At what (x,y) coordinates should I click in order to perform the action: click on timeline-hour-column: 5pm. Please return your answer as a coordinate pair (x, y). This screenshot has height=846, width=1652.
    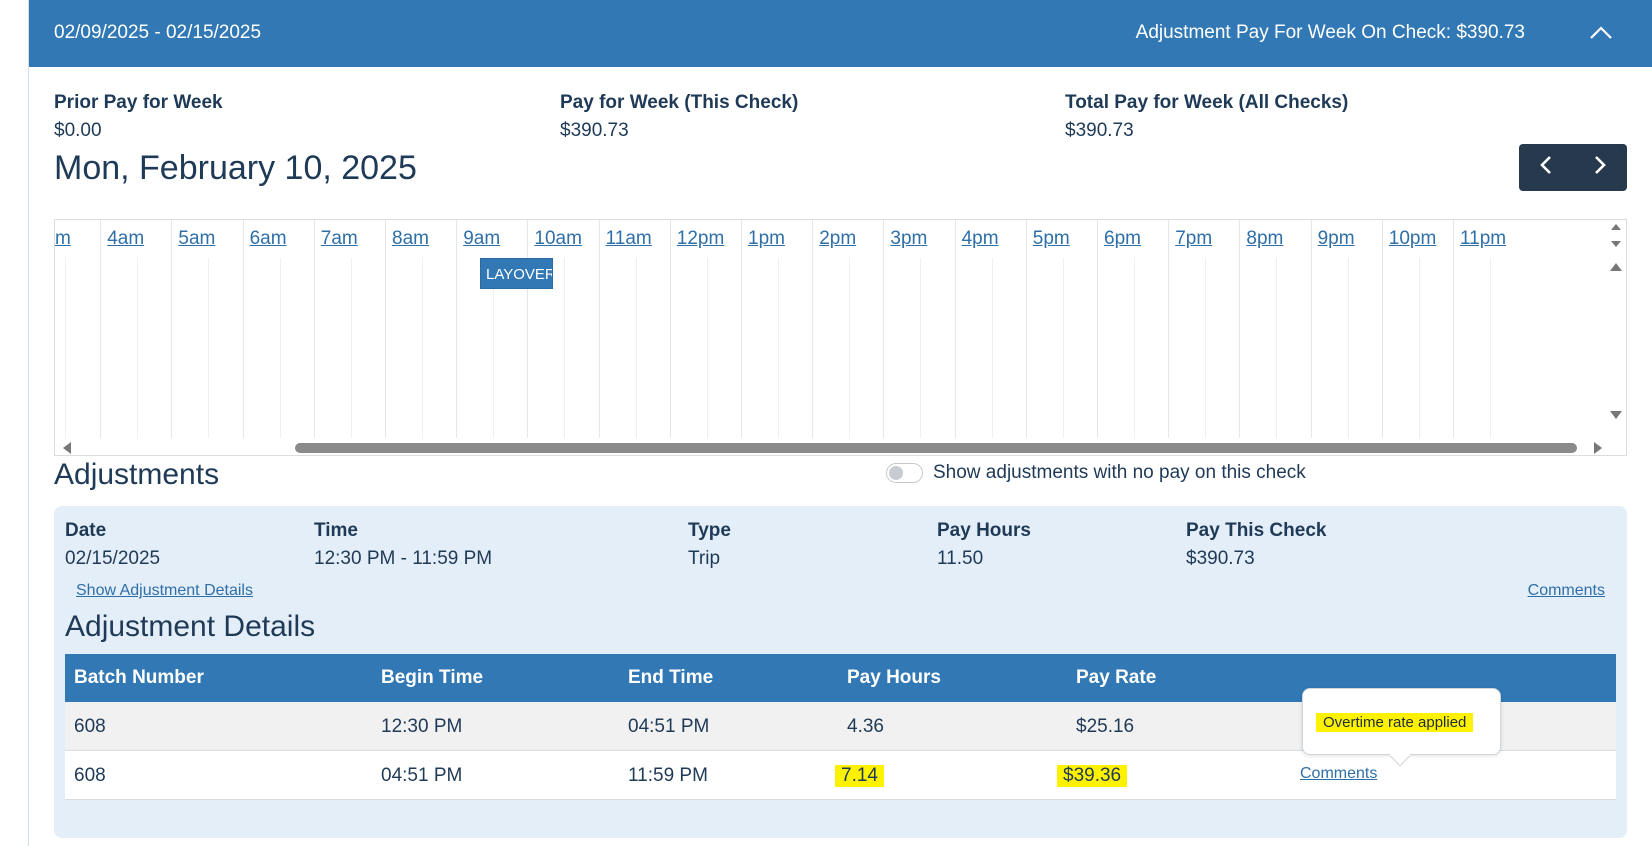
    Looking at the image, I should click on (1061, 329).